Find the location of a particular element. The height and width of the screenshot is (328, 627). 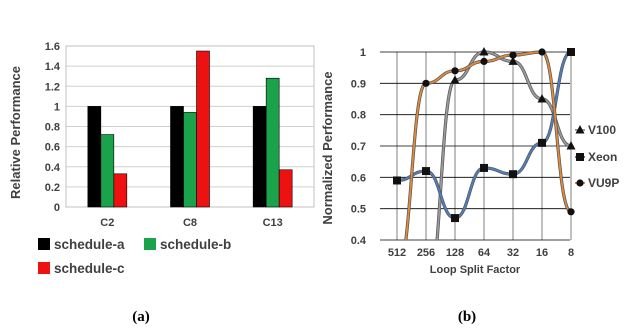

bar-schedule-c-C8 is located at coordinates (203, 129).